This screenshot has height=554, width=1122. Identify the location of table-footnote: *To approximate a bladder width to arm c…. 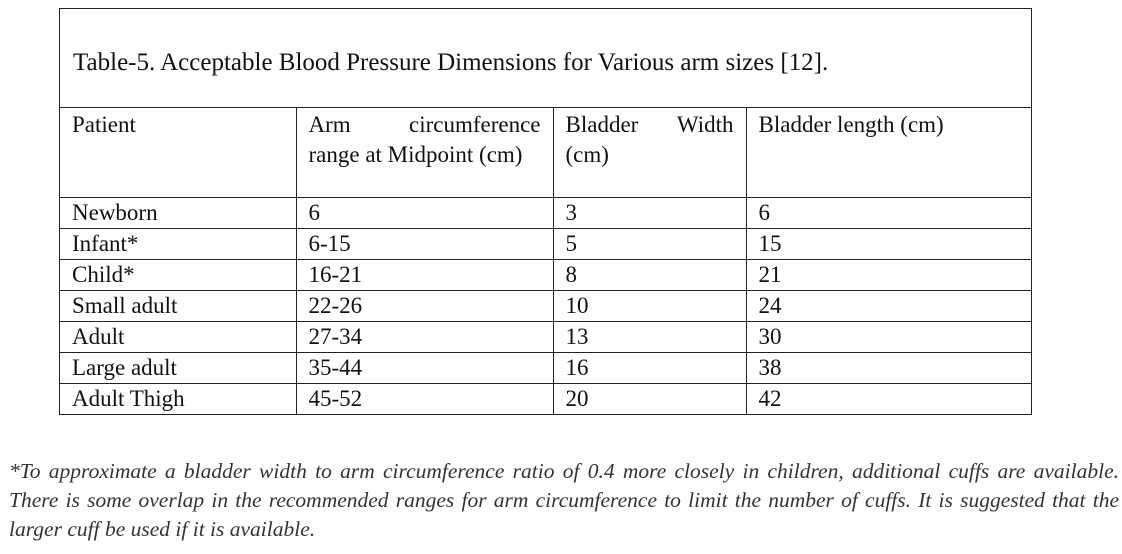
(564, 500).